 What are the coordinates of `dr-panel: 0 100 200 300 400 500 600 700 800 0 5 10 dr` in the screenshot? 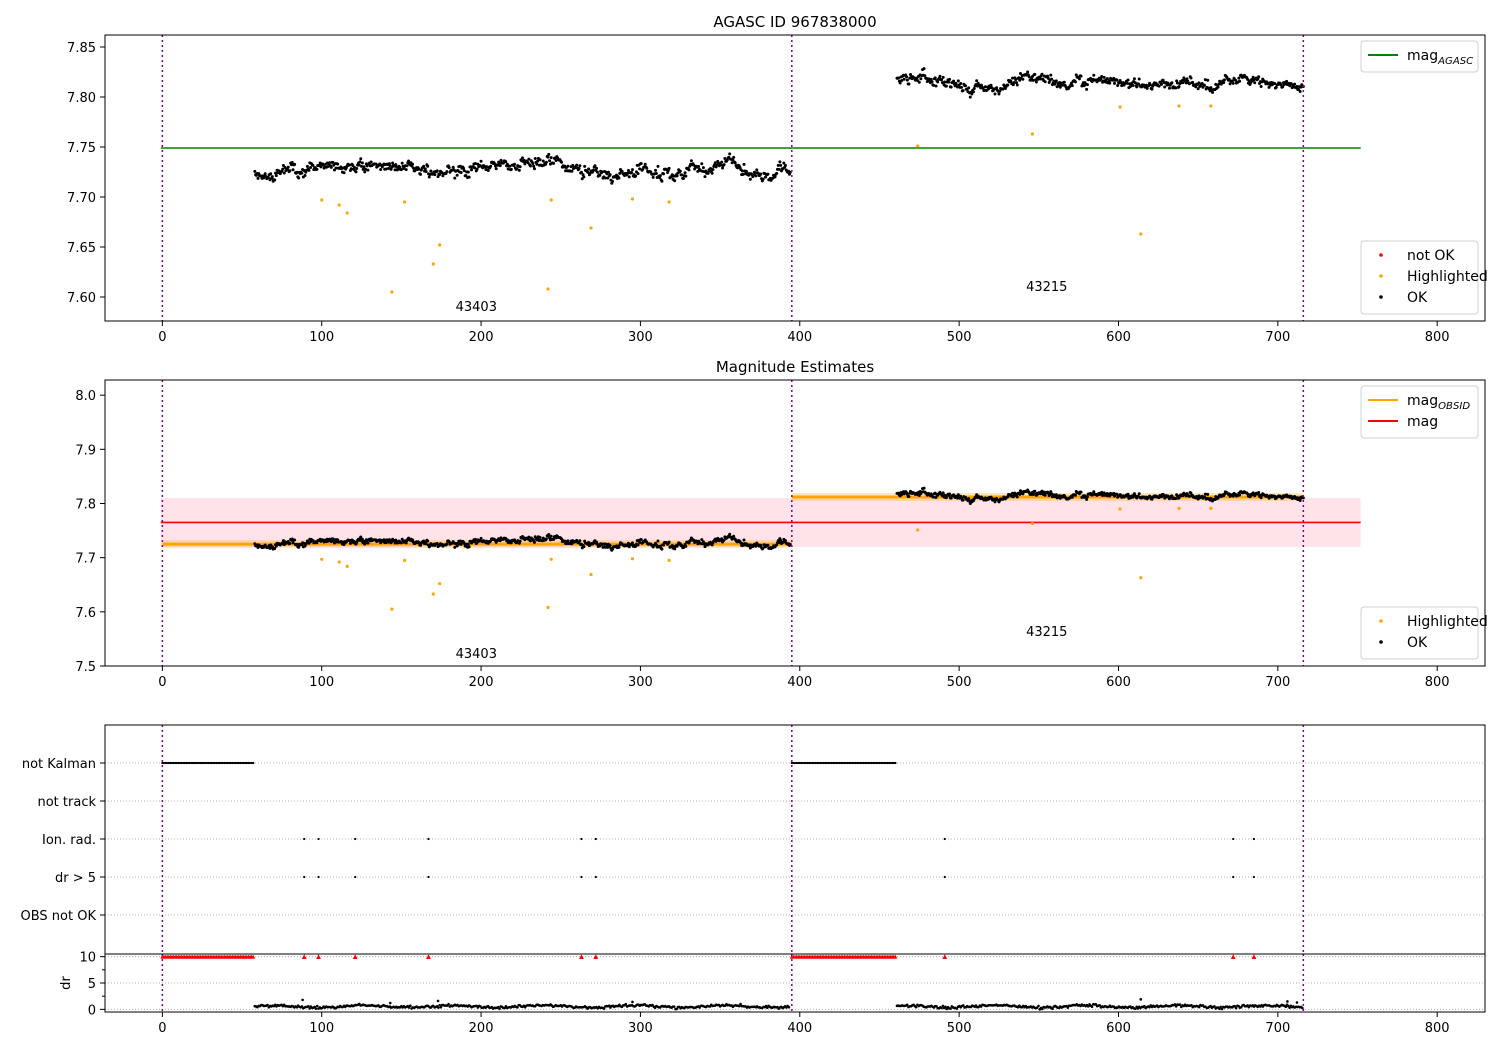 It's located at (772, 993).